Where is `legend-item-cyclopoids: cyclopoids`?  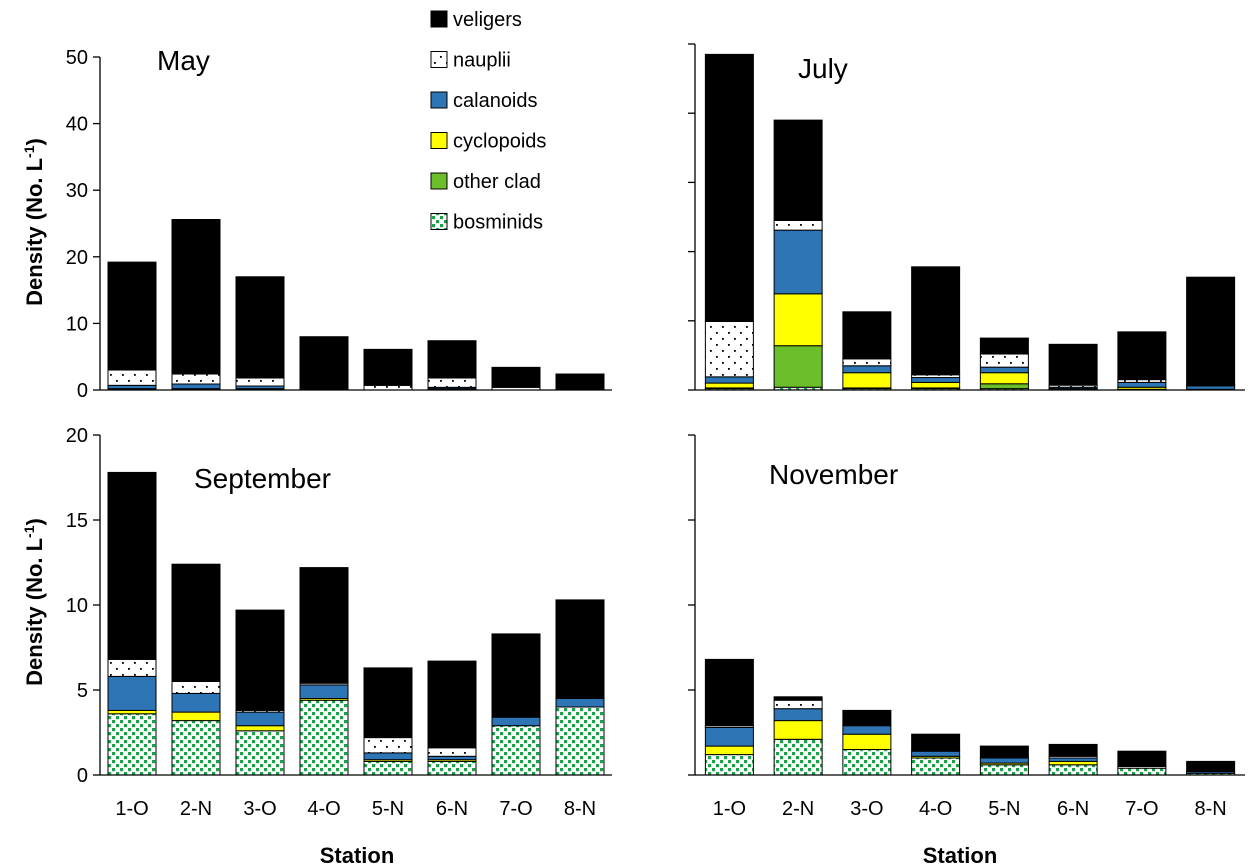 legend-item-cyclopoids: cyclopoids is located at coordinates (488, 142).